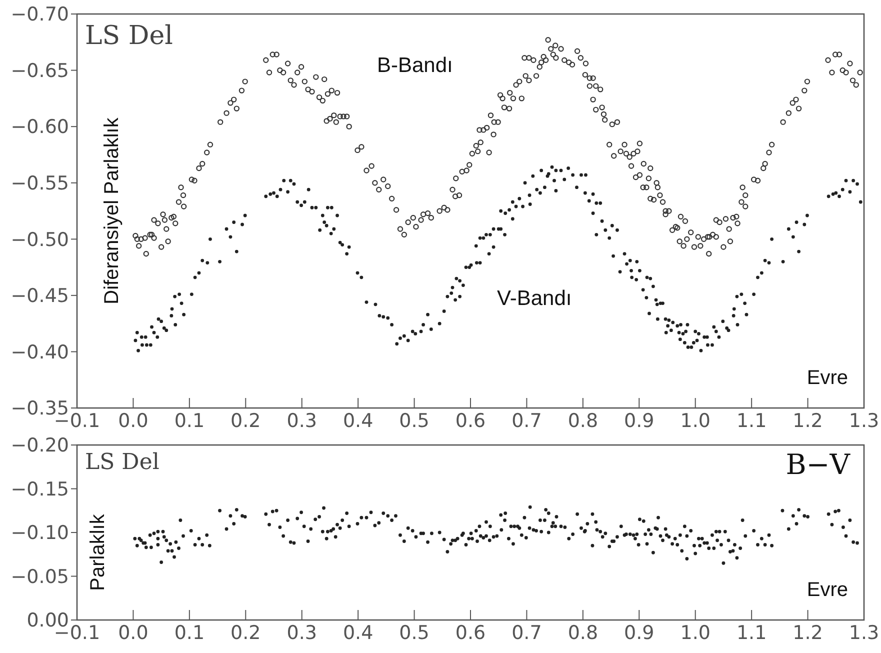 The image size is (881, 653). Describe the element at coordinates (39, 577) in the screenshot. I see `y-tick-label: −0.05` at that location.